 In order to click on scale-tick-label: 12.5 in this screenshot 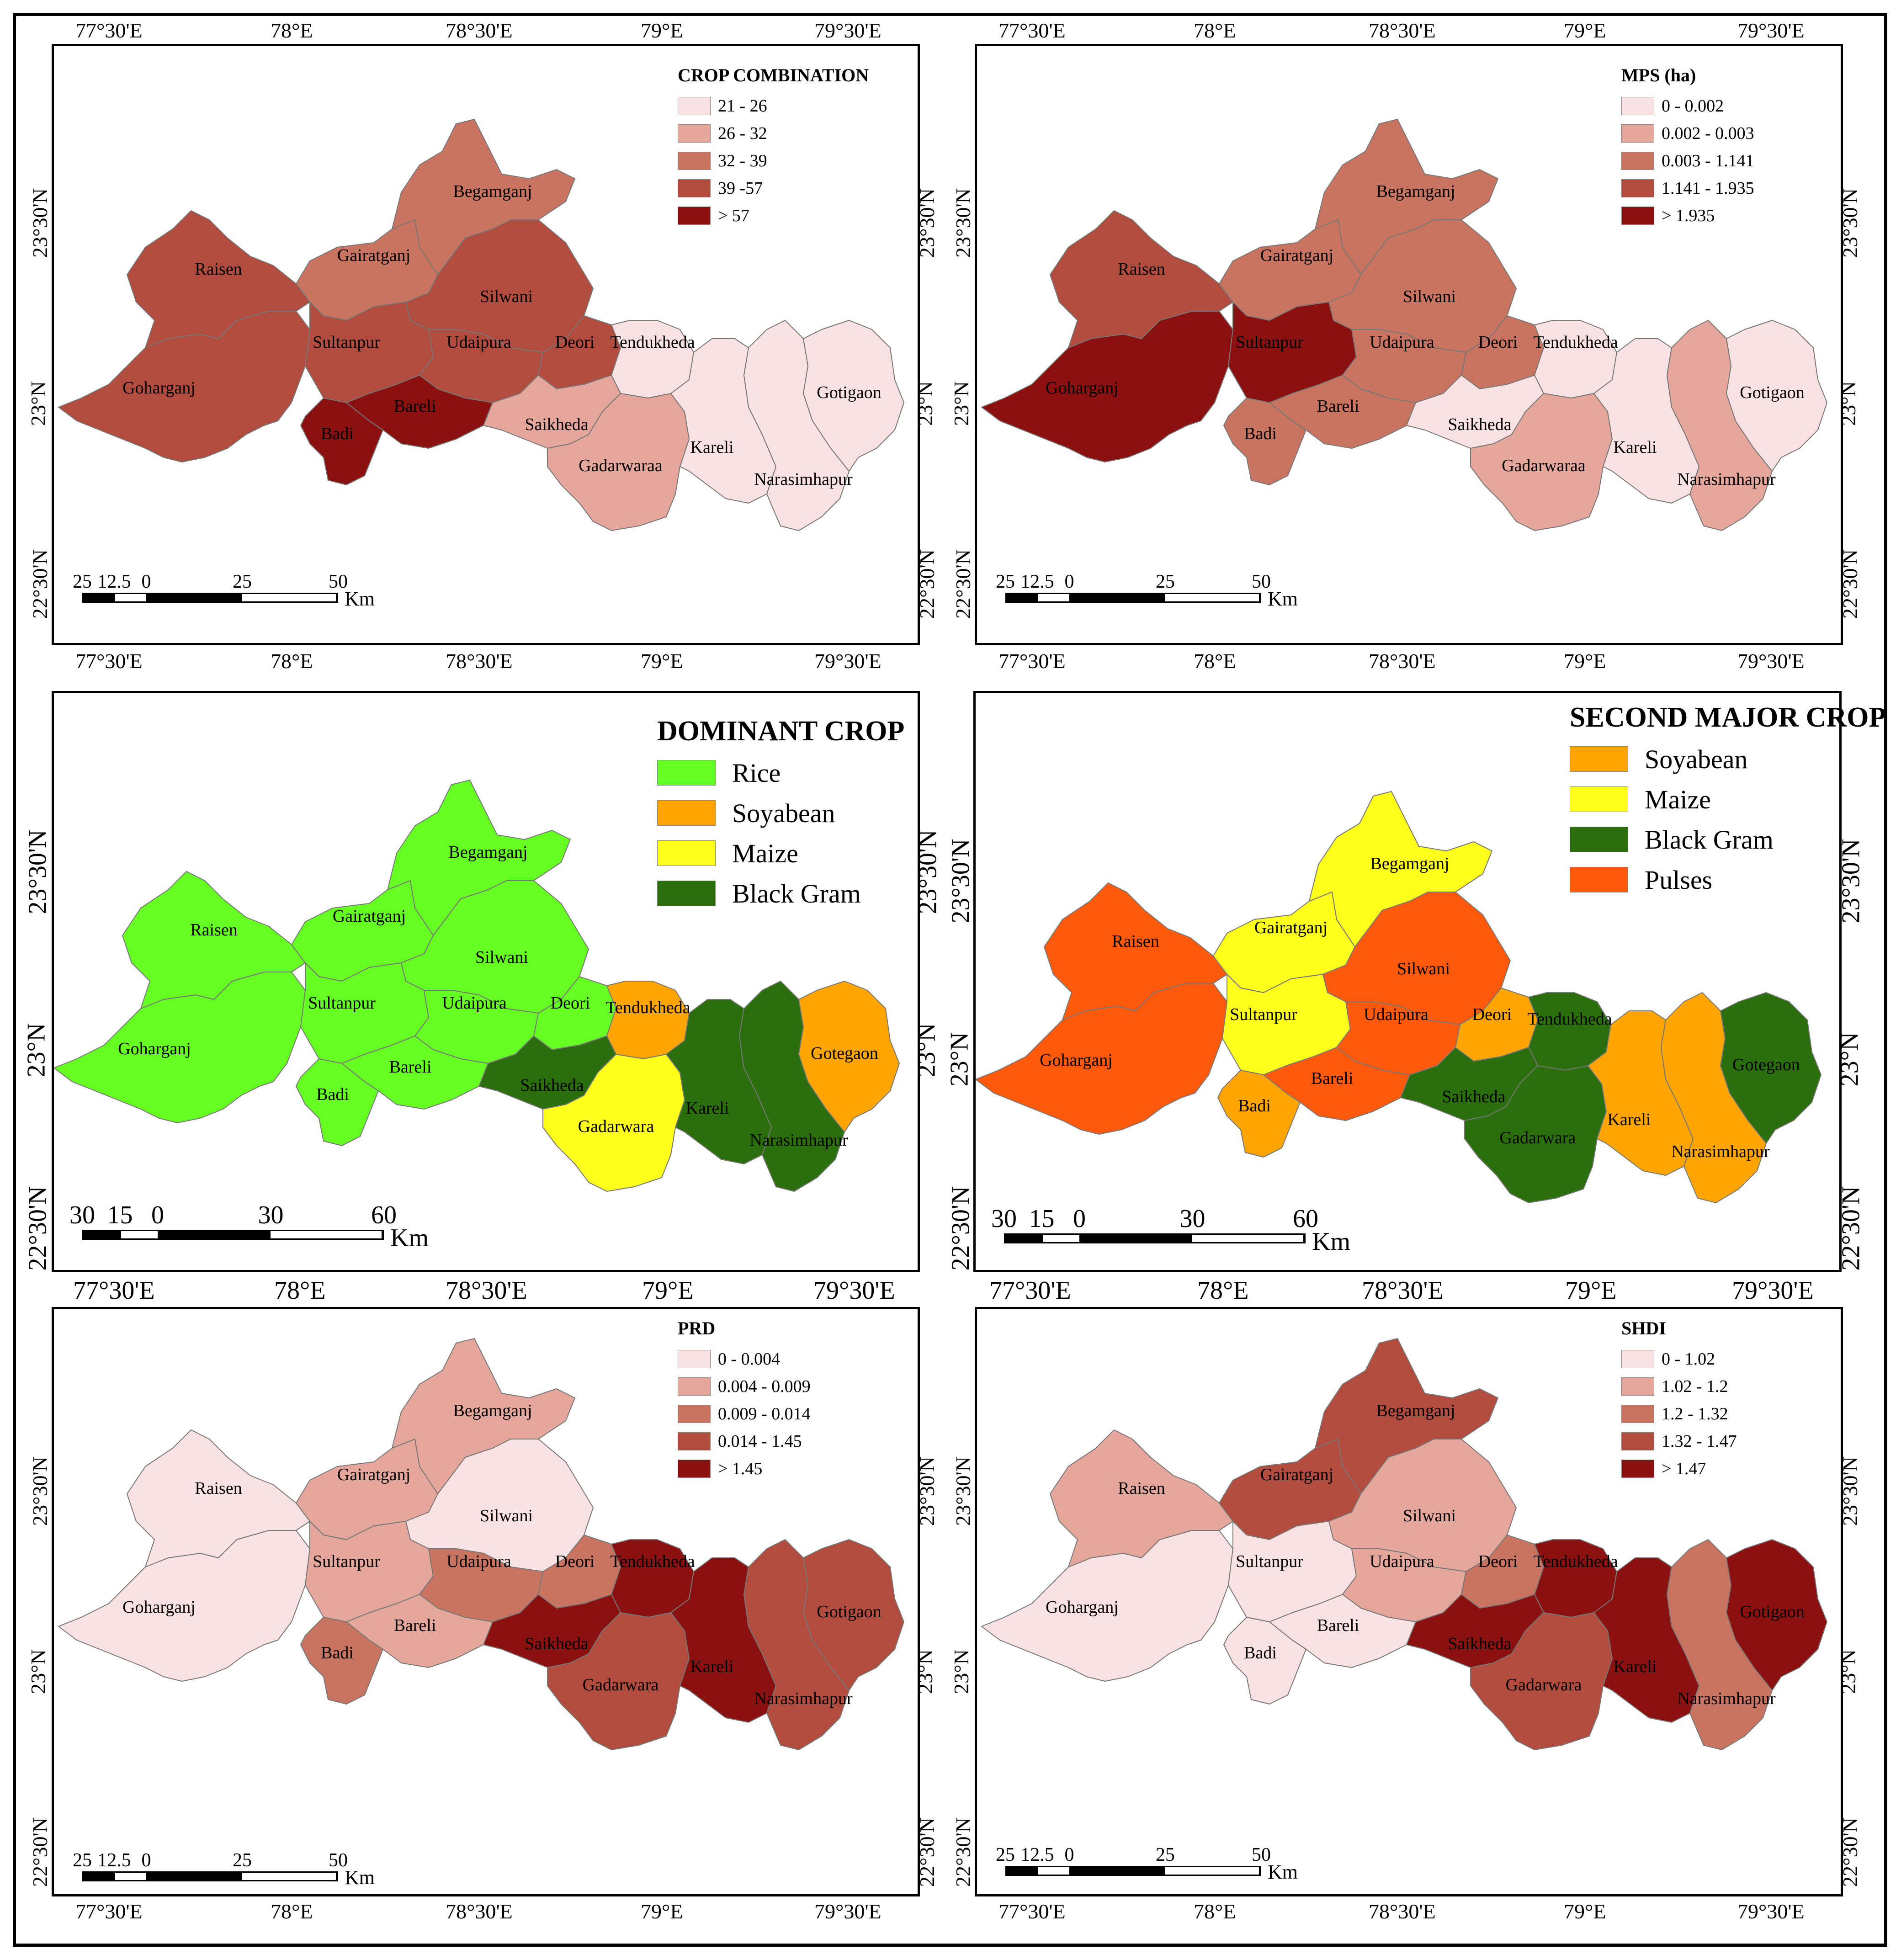, I will do `click(114, 1861)`.